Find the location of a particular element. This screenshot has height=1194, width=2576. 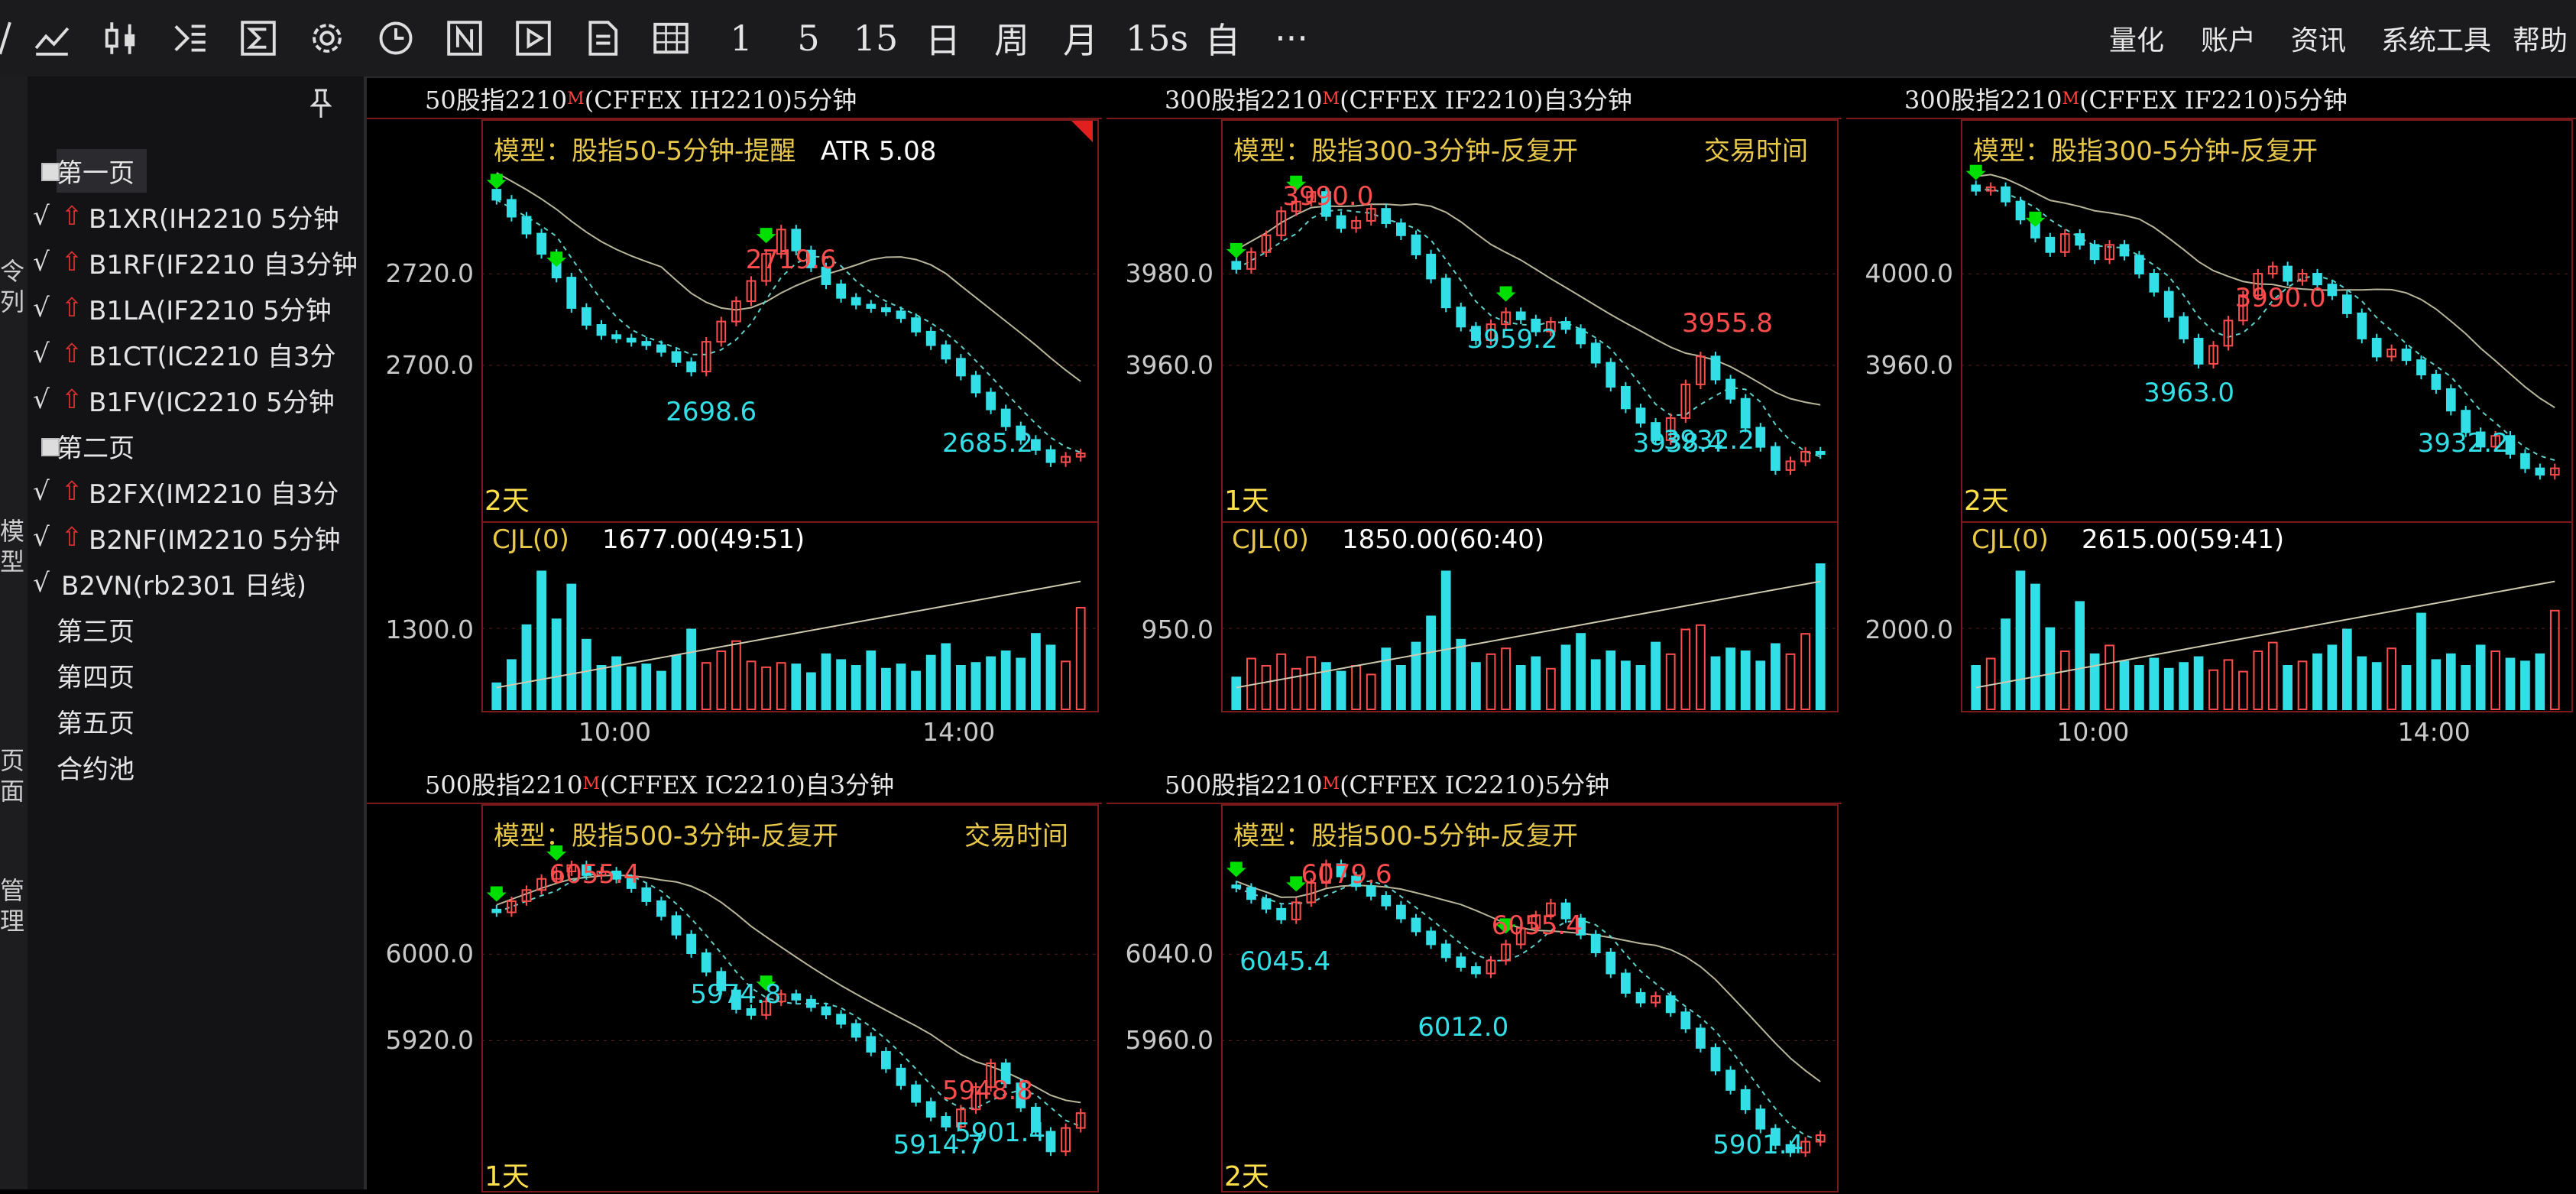

document-icon is located at coordinates (602, 38).